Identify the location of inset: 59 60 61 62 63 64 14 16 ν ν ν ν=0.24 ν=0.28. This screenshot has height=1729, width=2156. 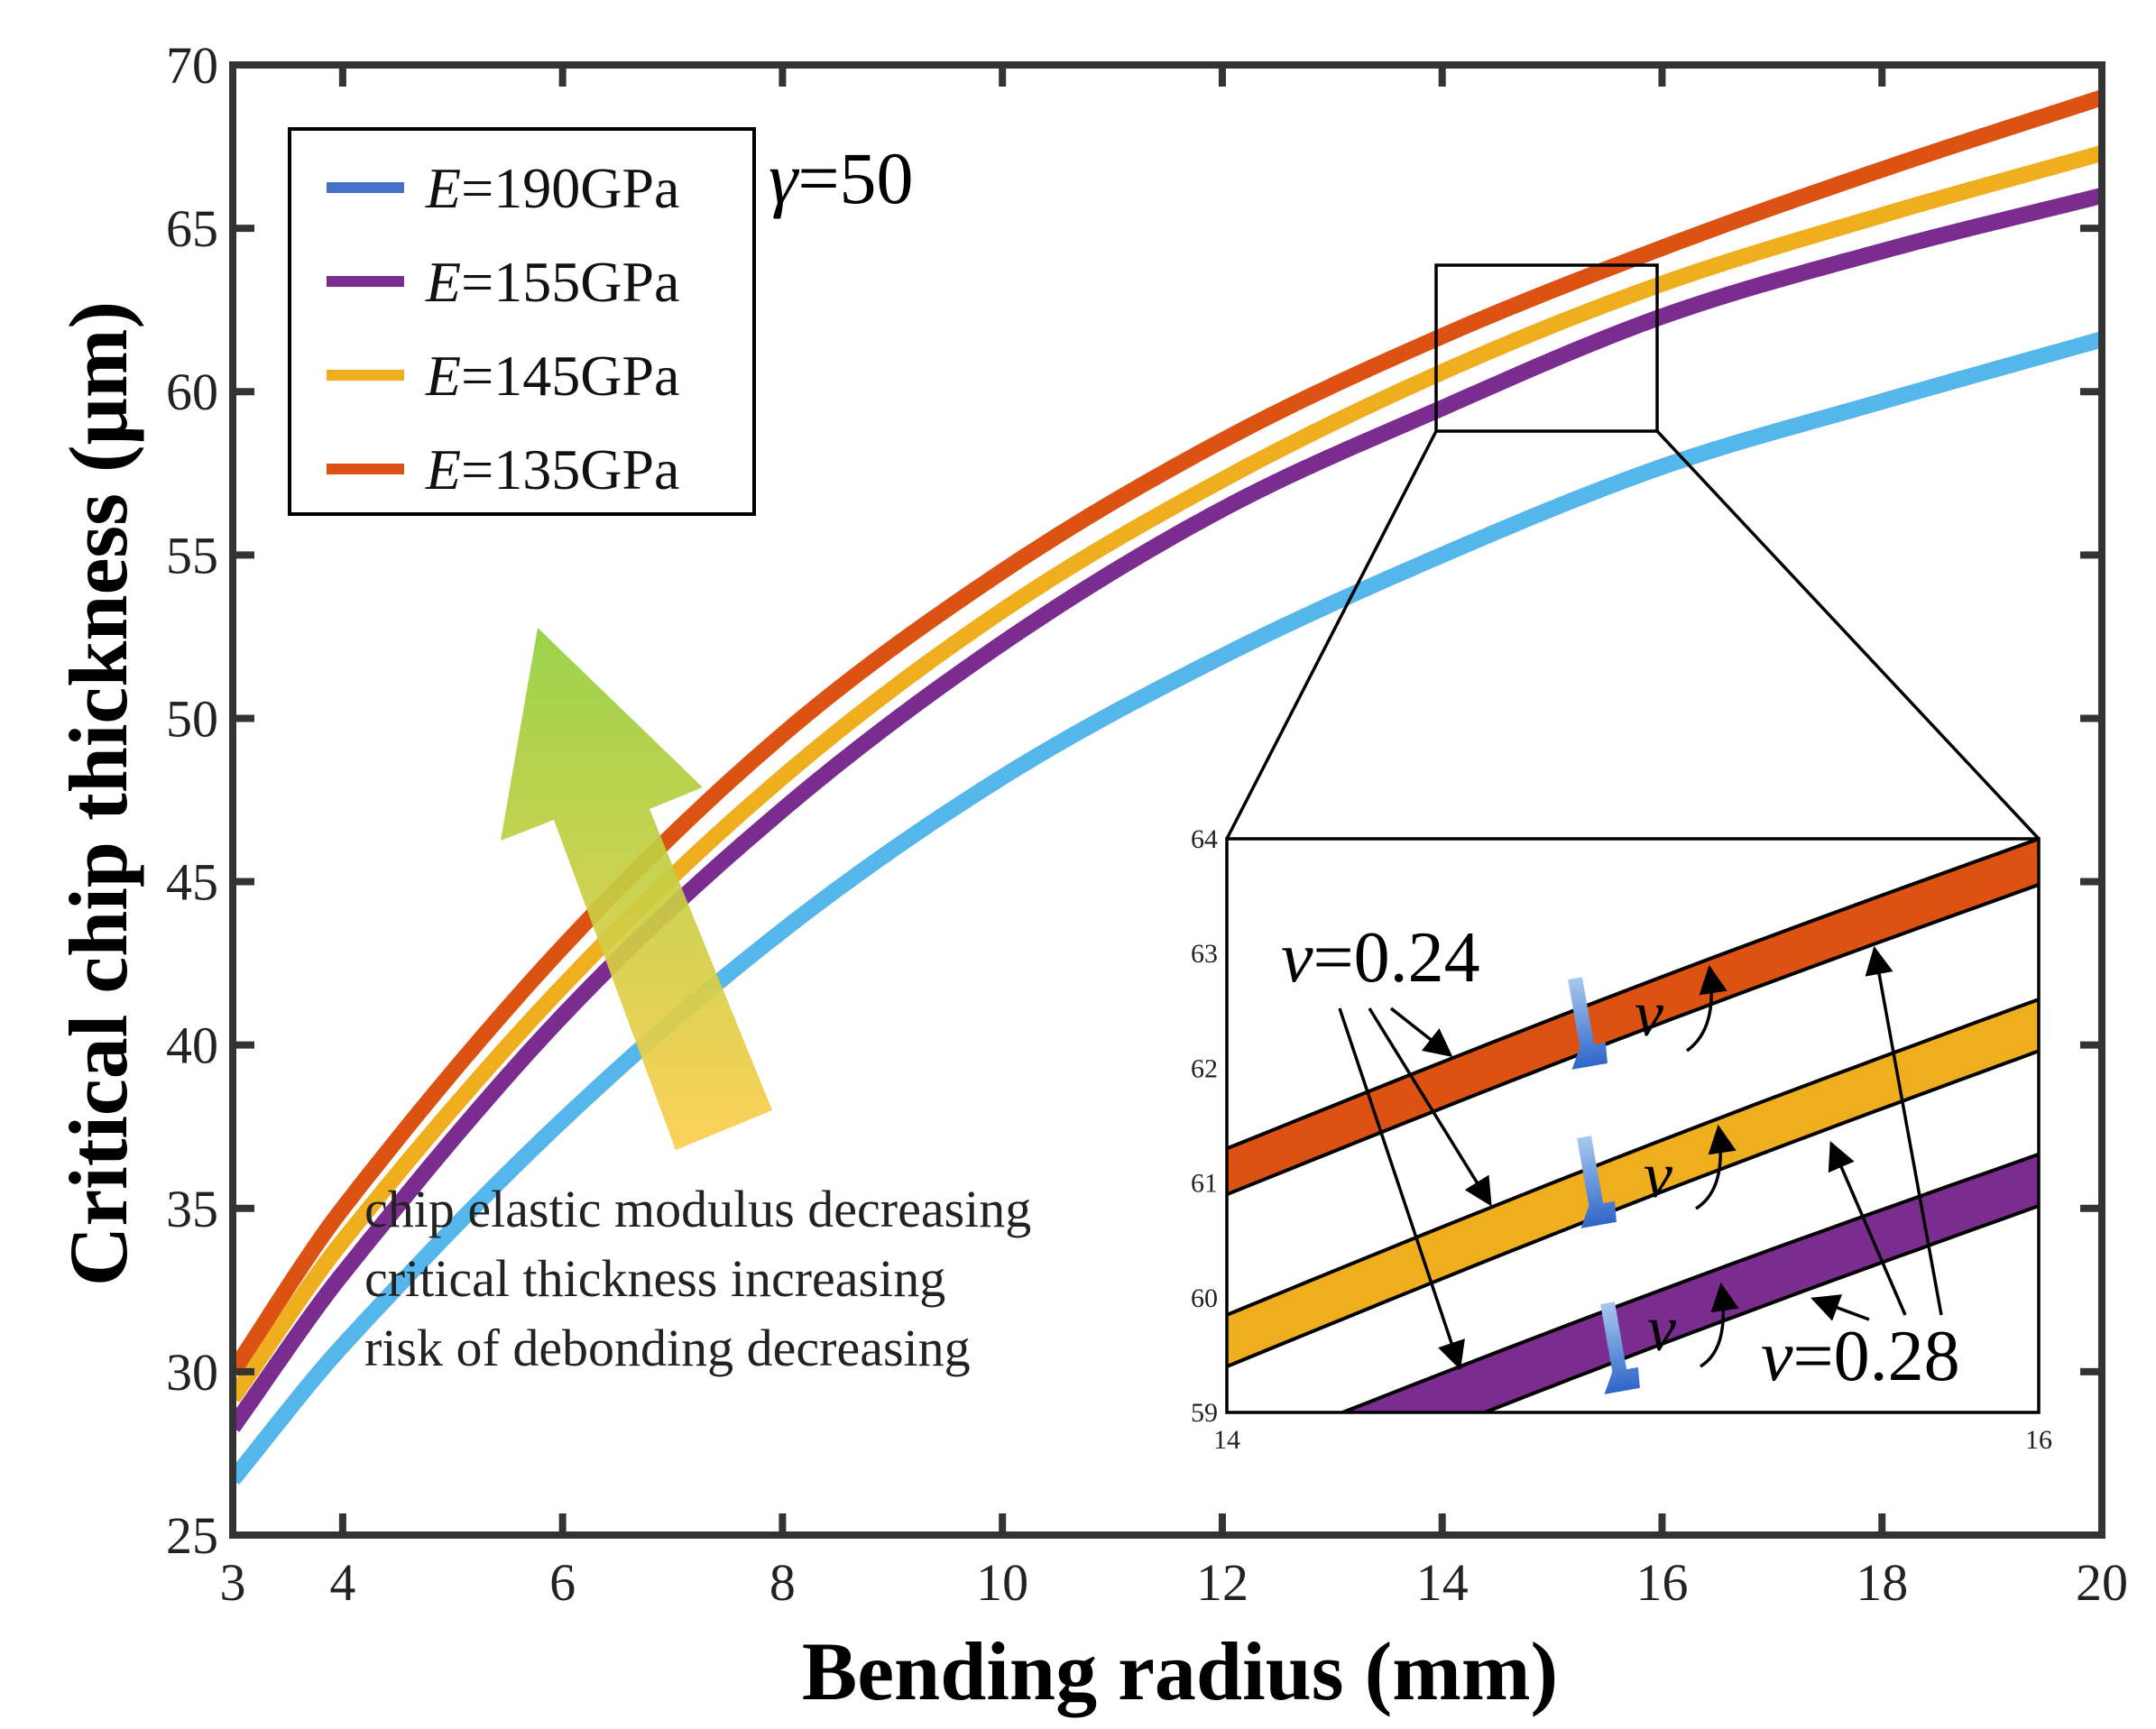
(1621, 1139).